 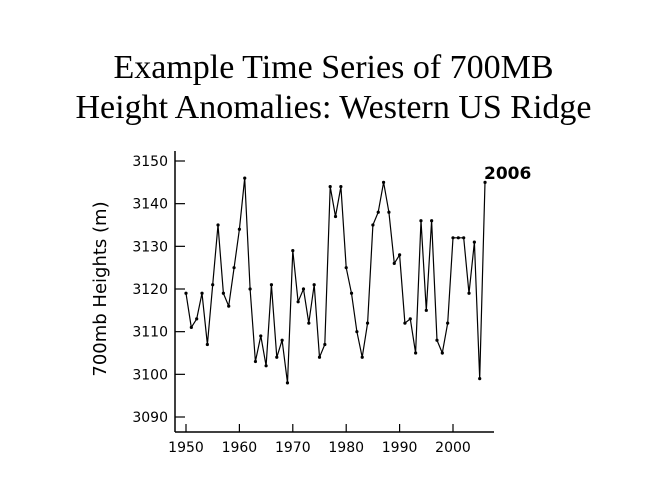 What do you see at coordinates (207, 344) in the screenshot?
I see `data-point-1954` at bounding box center [207, 344].